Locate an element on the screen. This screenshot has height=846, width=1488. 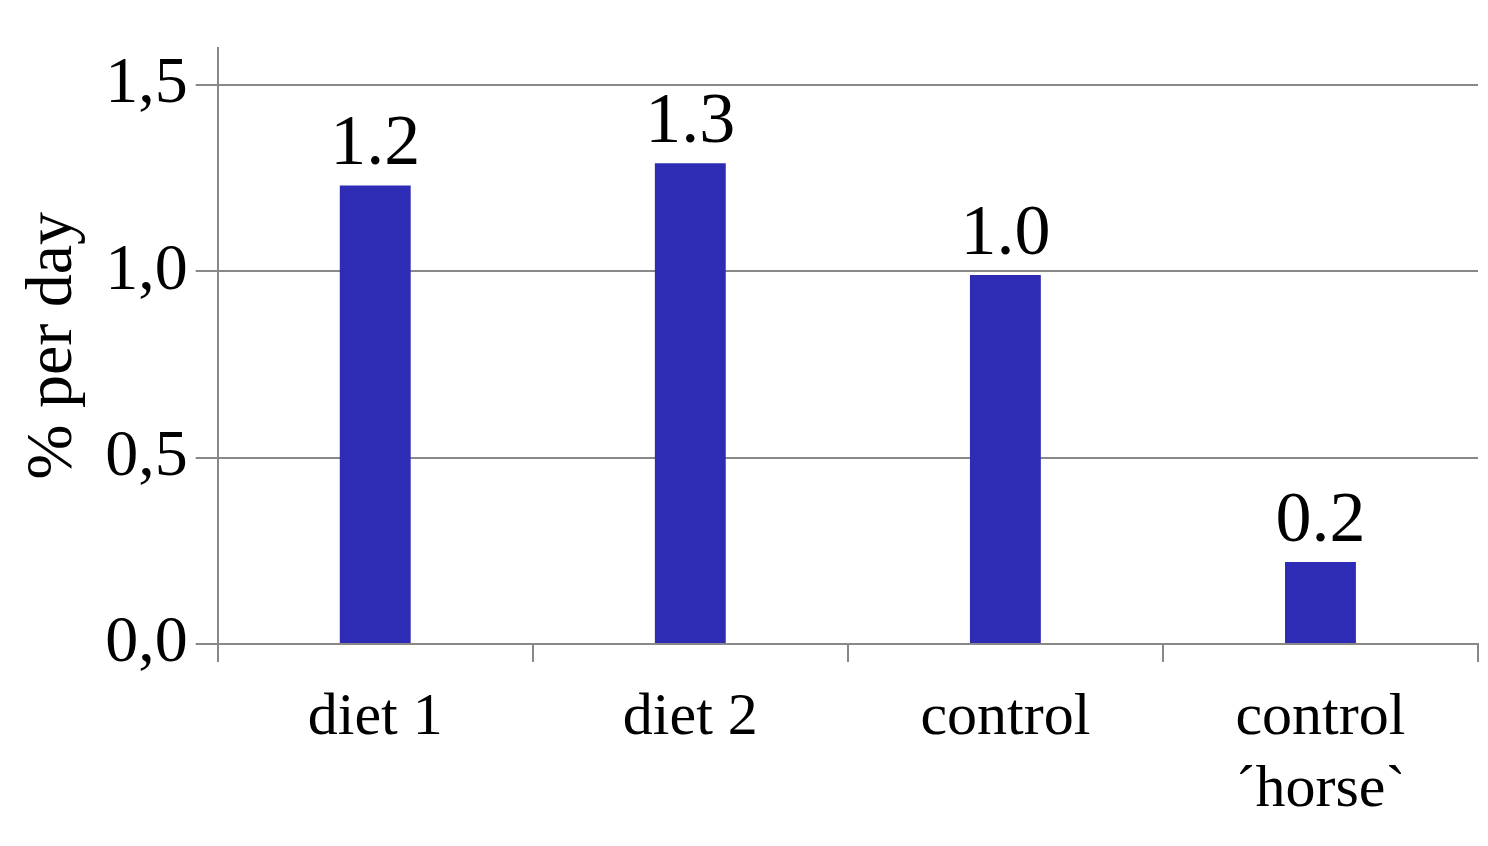
x-tick-label: control is located at coordinates (1005, 713).